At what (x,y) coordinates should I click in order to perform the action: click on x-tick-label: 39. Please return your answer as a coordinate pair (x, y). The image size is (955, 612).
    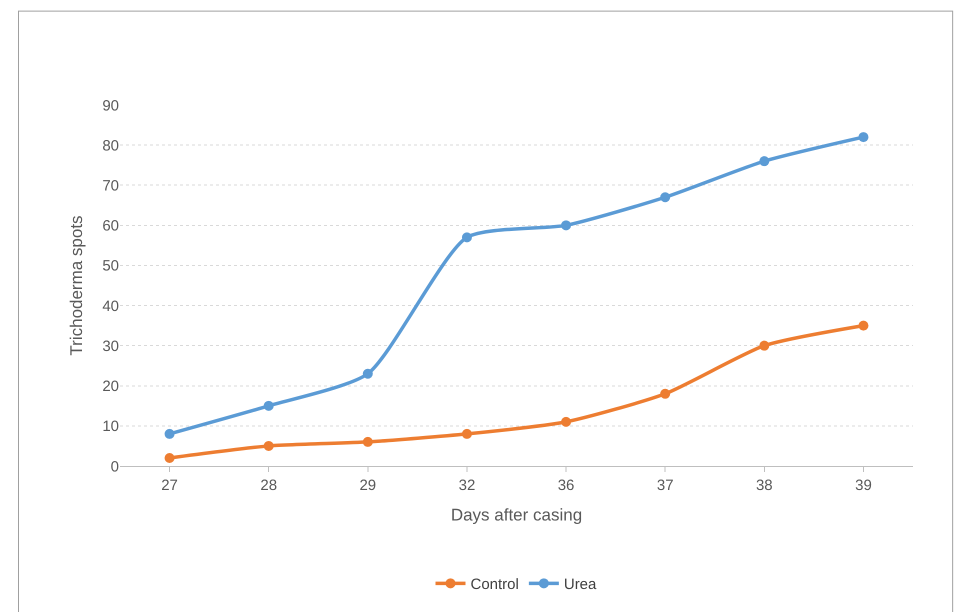
    Looking at the image, I should click on (863, 485).